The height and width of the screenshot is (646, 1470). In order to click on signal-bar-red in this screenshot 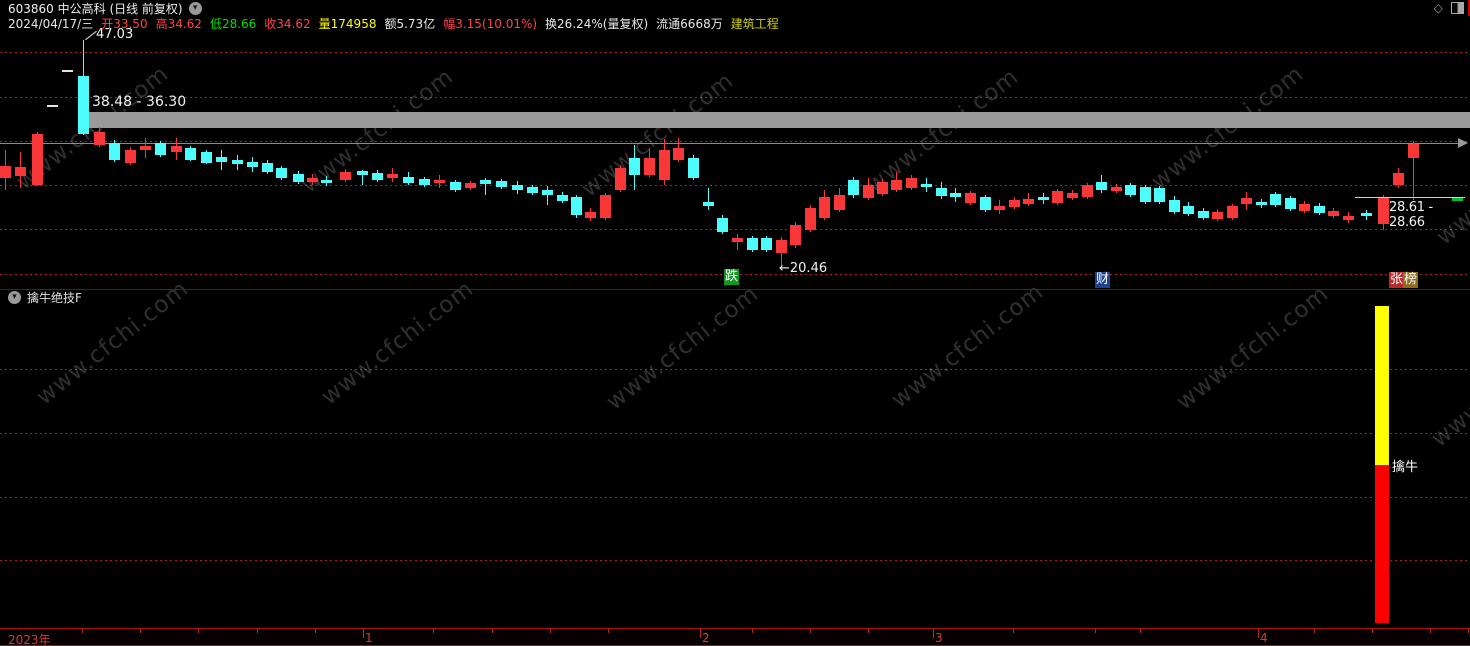, I will do `click(1382, 544)`.